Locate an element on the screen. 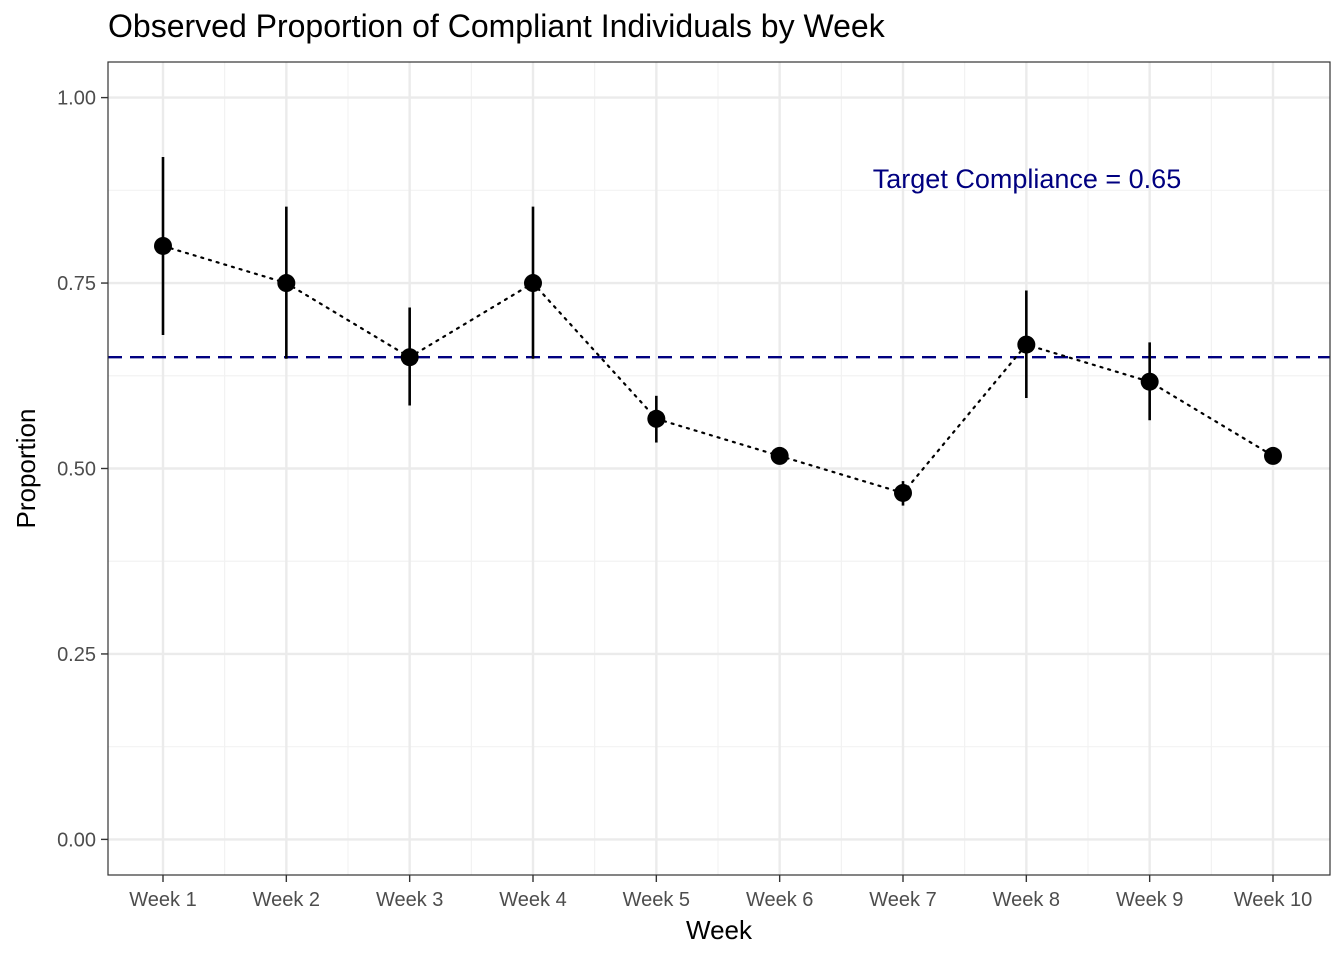 This screenshot has height=960, width=1344. x-tick-label: Week 5 is located at coordinates (656, 900).